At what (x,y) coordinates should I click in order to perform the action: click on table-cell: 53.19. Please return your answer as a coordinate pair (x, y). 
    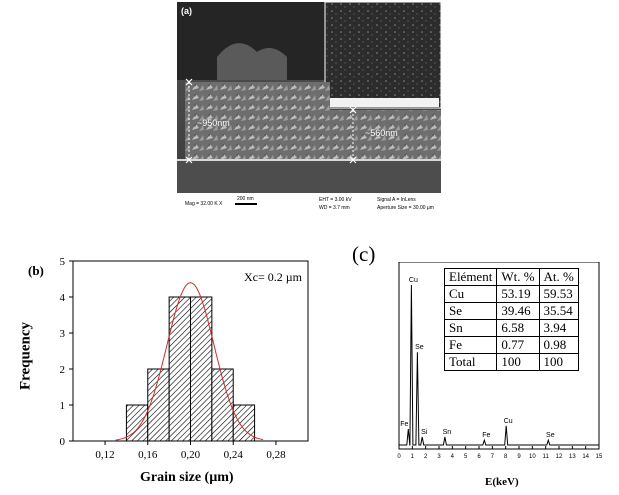
    Looking at the image, I should click on (518, 294).